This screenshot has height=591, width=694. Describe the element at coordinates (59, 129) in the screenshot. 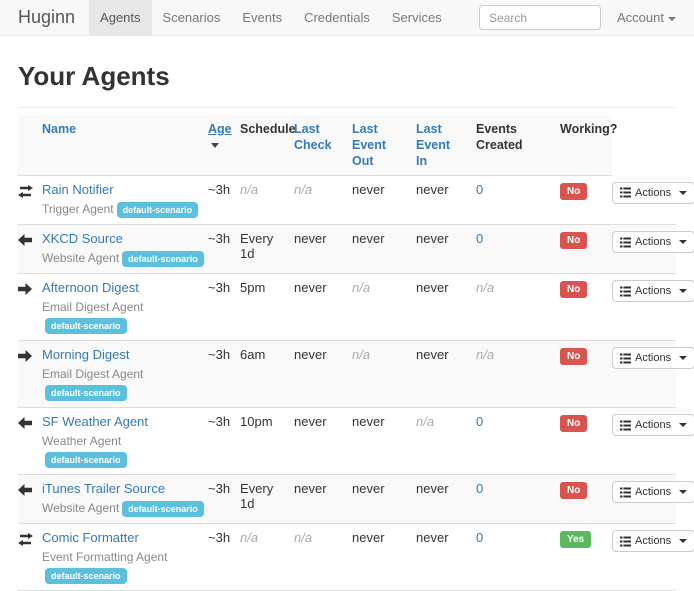

I see `col-header-name-label: Name` at that location.